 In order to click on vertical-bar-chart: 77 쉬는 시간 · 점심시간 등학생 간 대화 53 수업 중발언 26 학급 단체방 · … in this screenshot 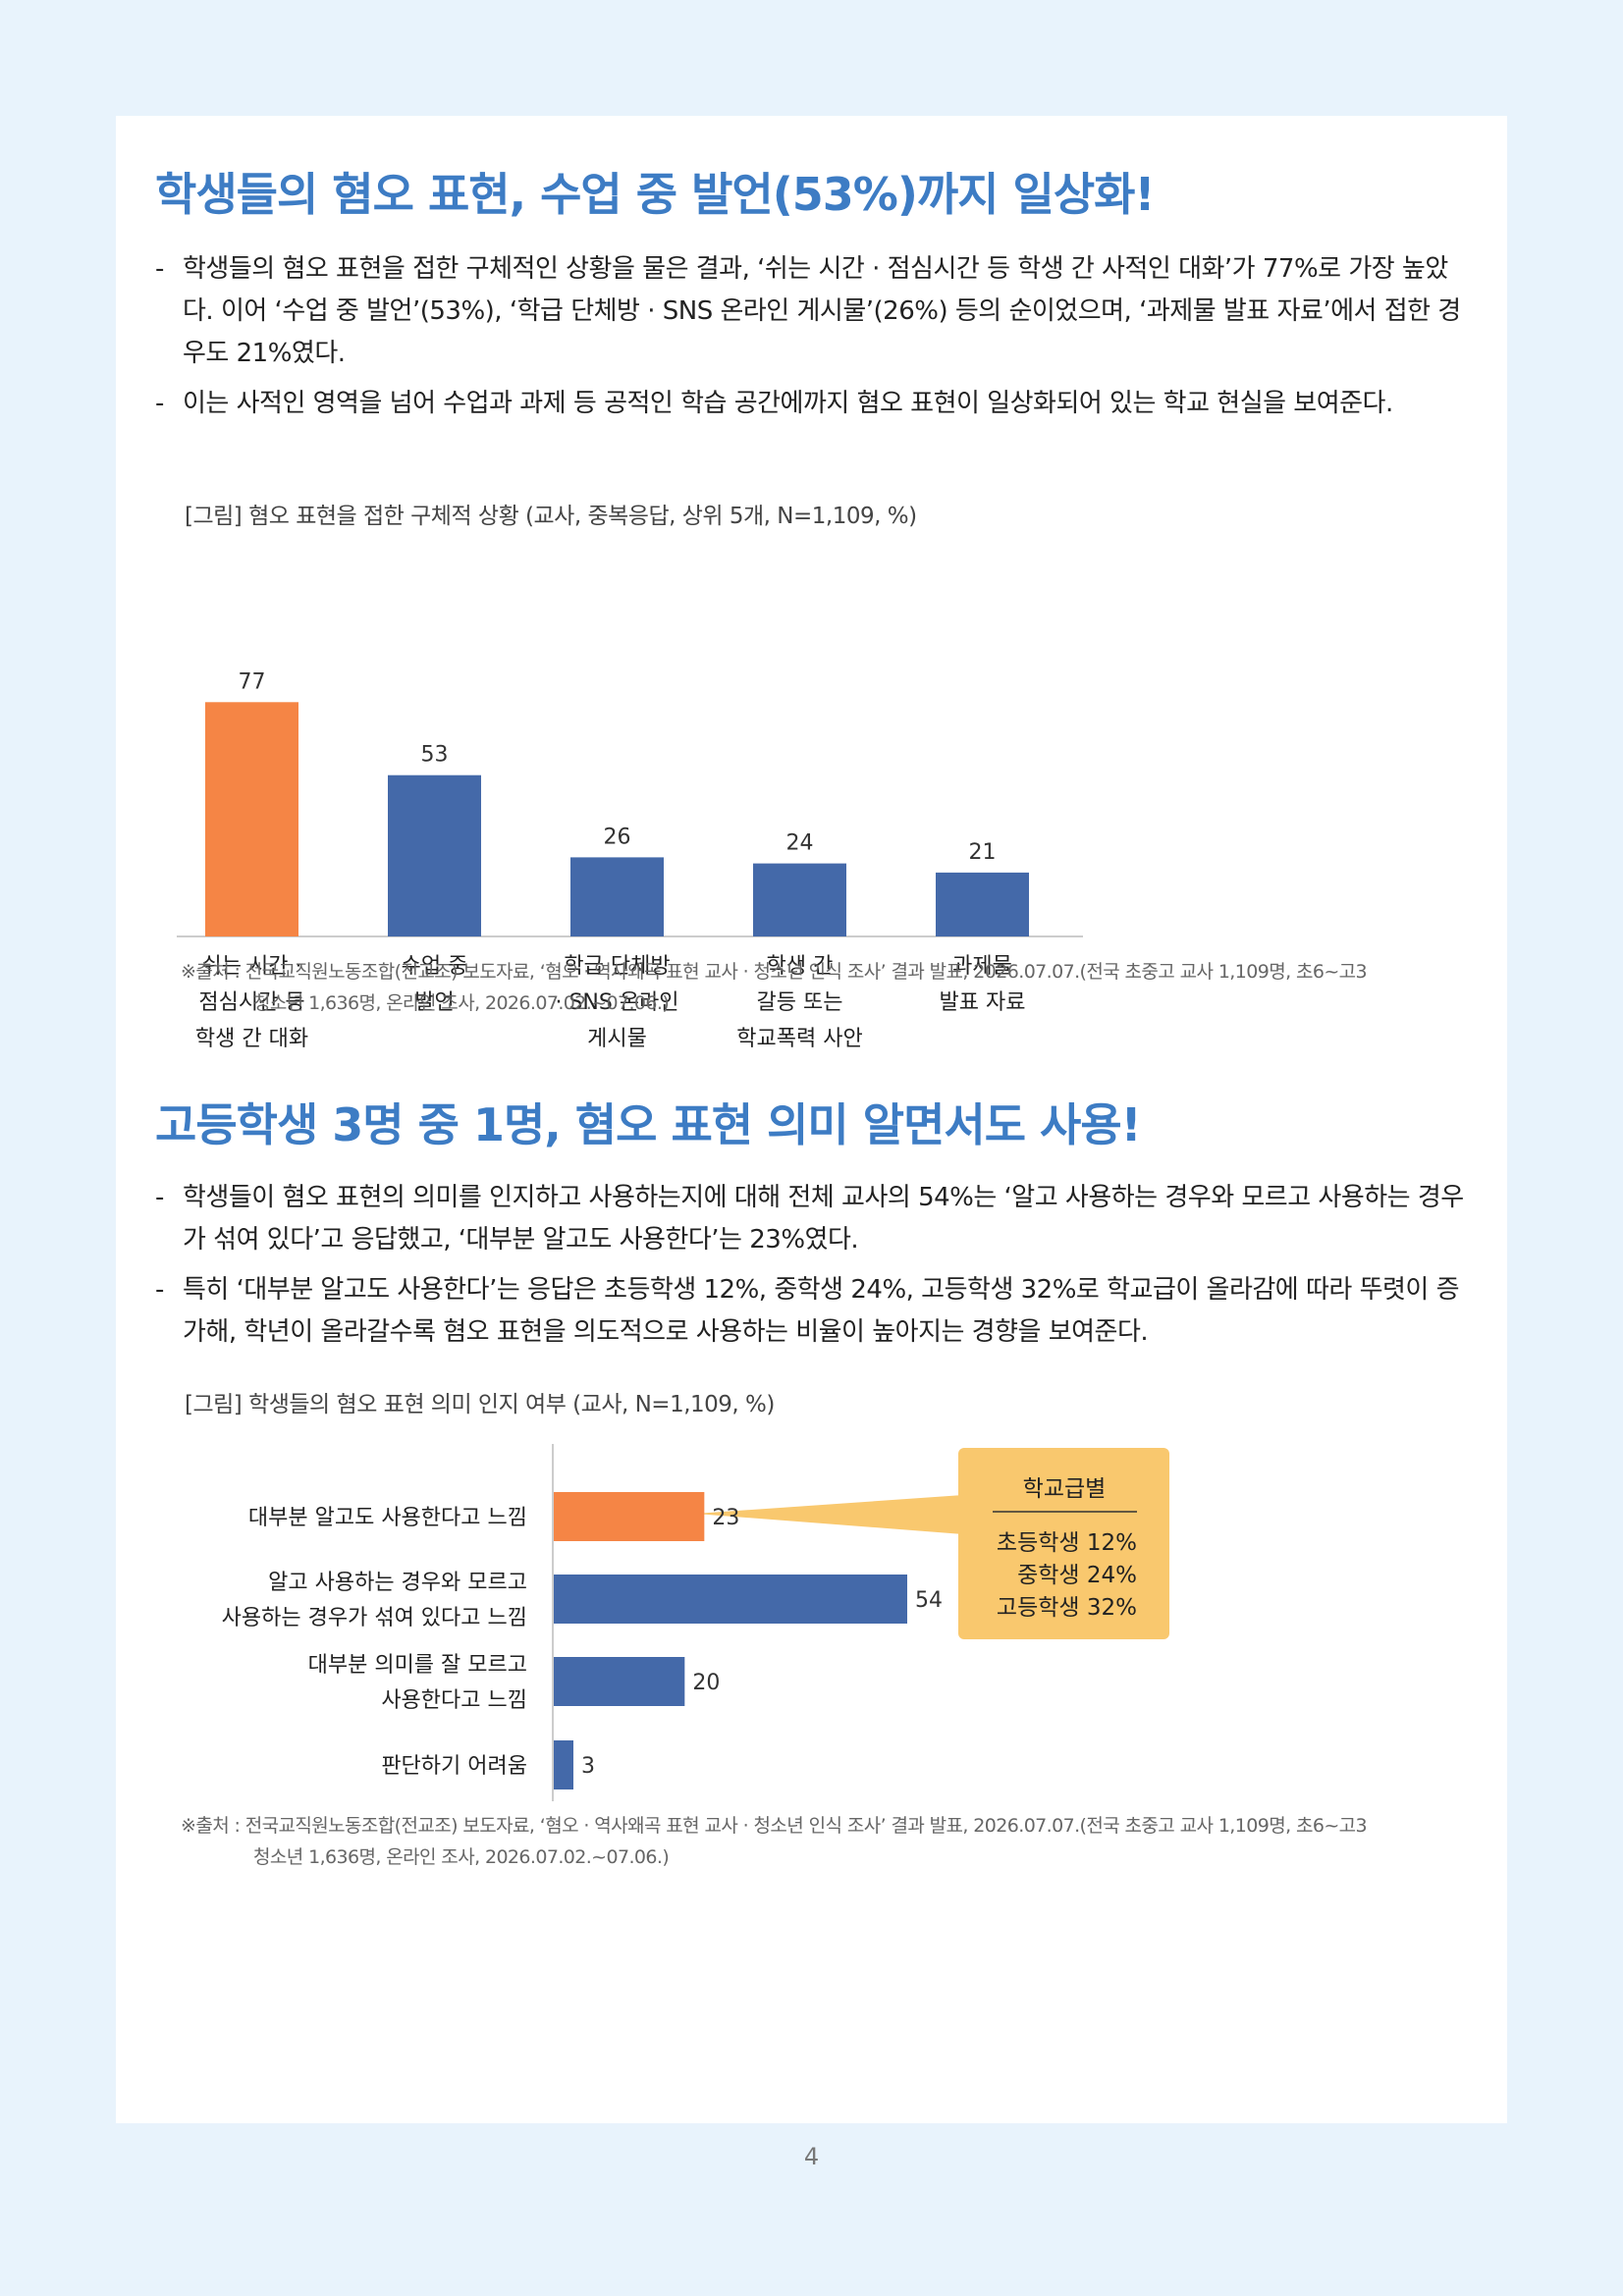, I will do `click(630, 860)`.